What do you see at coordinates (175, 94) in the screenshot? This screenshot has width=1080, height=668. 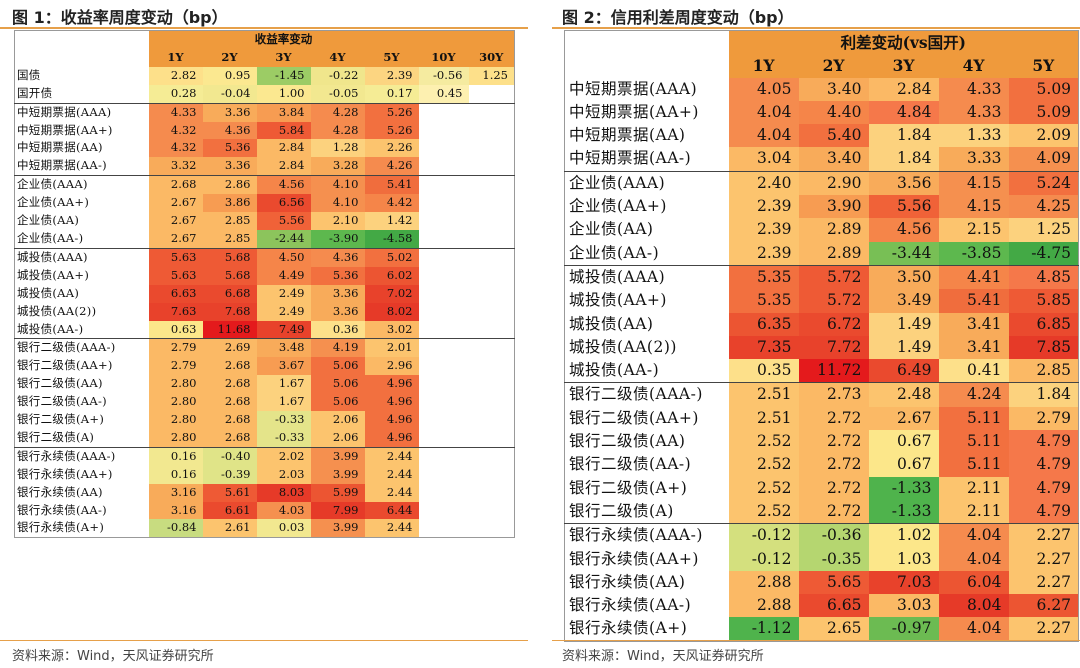 I see `value-cell: 0.28` at bounding box center [175, 94].